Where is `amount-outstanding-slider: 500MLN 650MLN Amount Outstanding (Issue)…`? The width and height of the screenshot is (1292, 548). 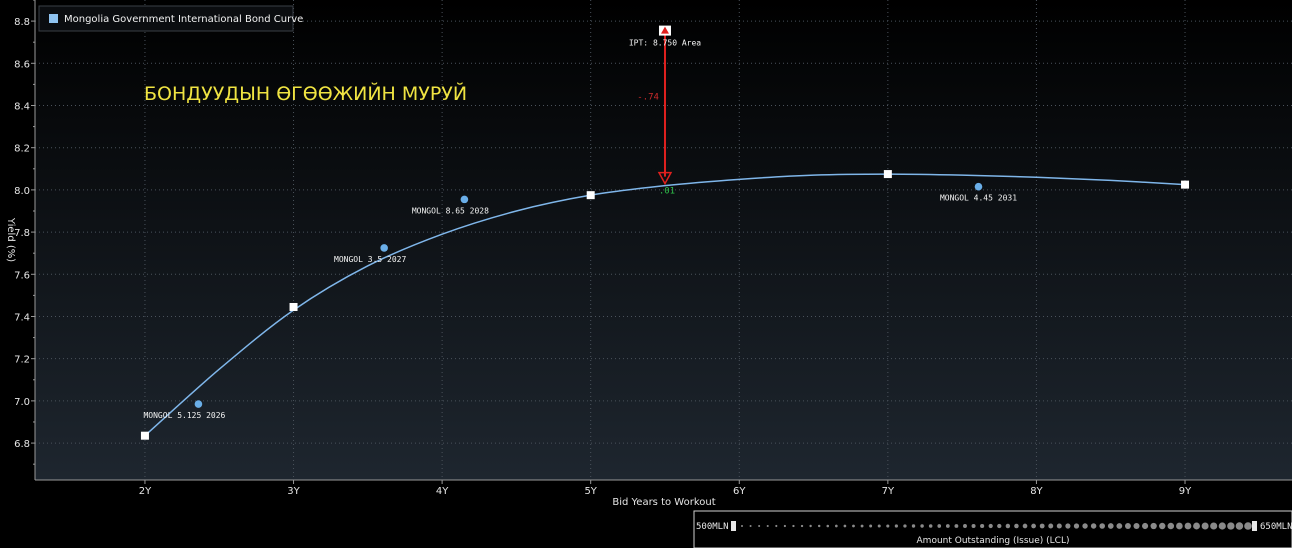 amount-outstanding-slider: 500MLN 650MLN Amount Outstanding (Issue)… is located at coordinates (992, 529).